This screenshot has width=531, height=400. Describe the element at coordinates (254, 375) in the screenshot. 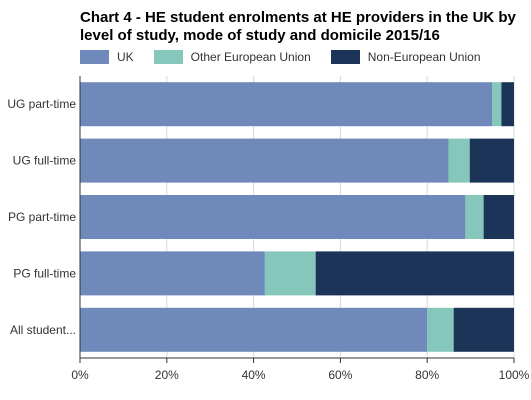

I see `x-tick-label-40: 40%` at that location.